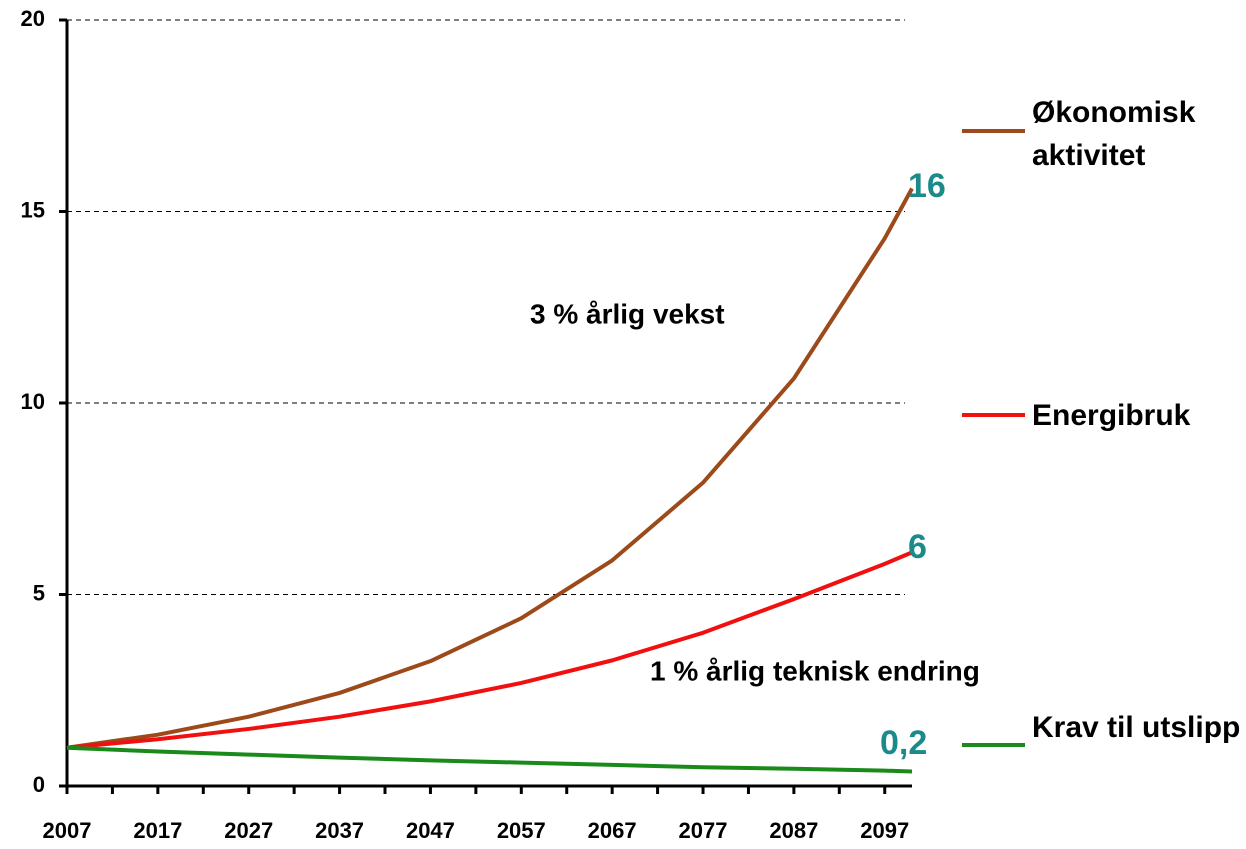  I want to click on x-tick-label: 2067, so click(612, 830).